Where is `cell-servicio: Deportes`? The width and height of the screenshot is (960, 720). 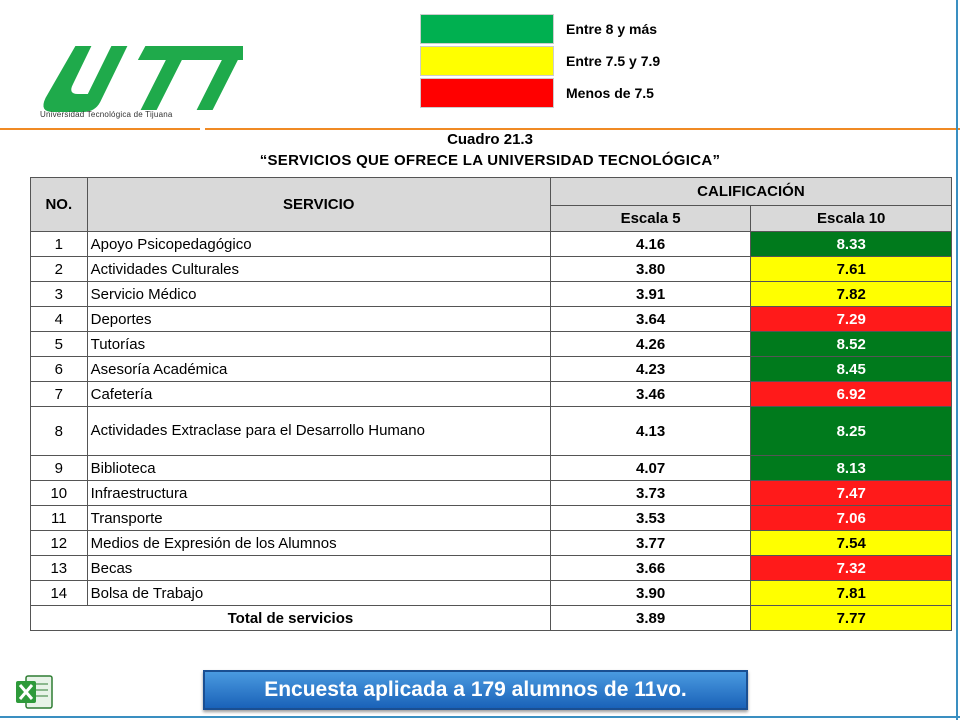 cell-servicio: Deportes is located at coordinates (318, 319).